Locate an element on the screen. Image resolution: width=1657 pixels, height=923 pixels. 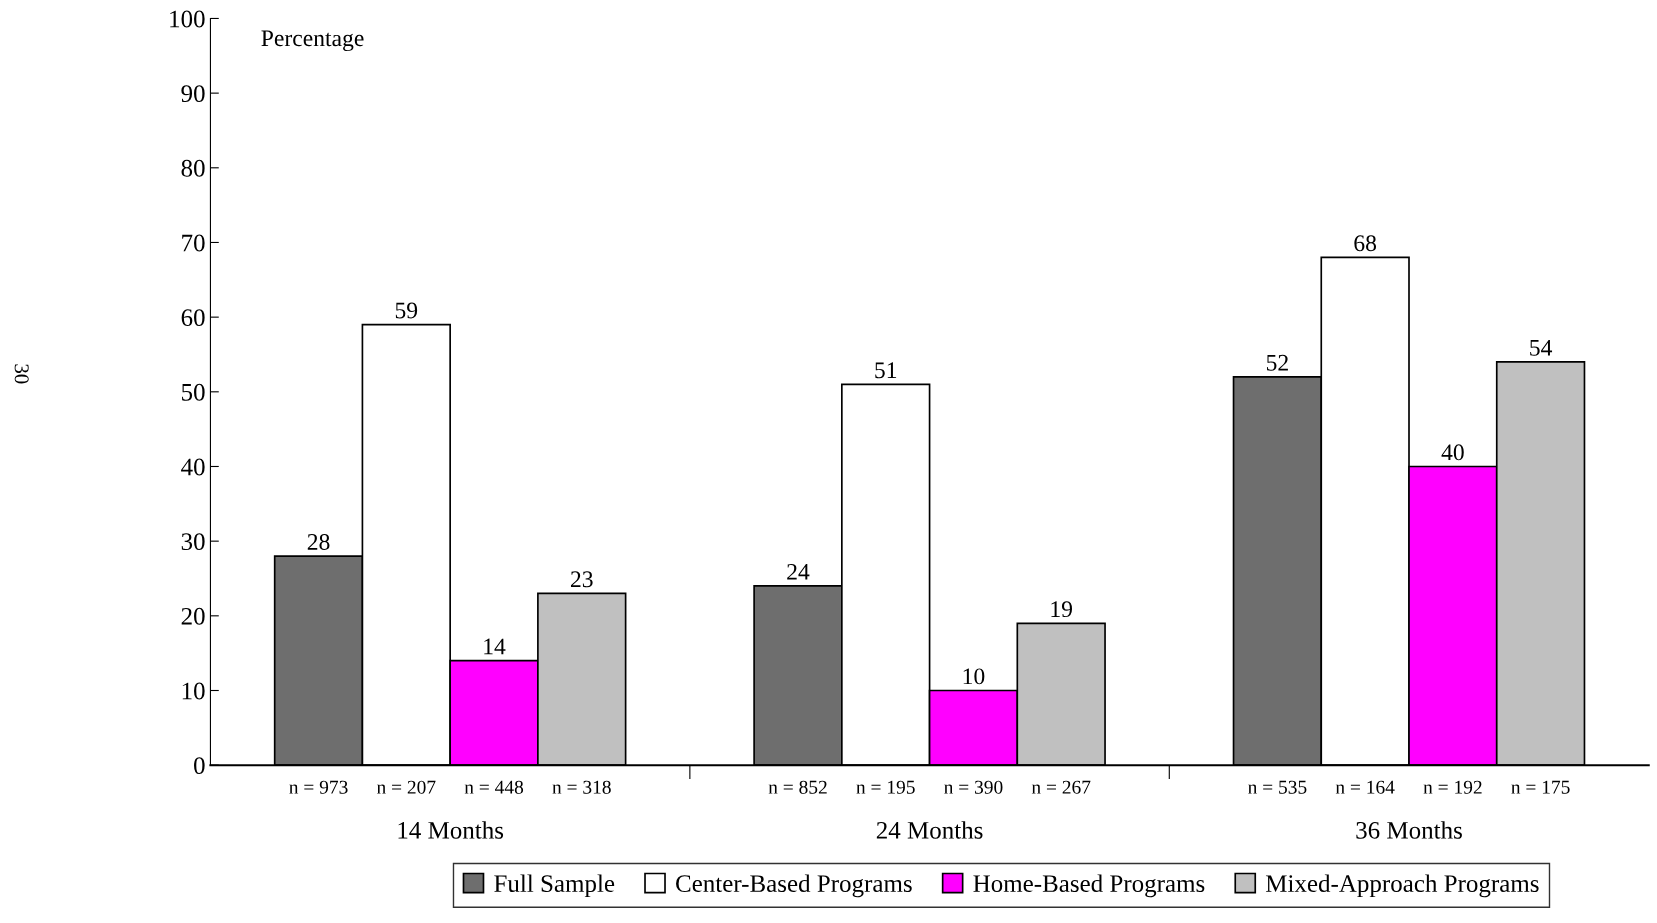
y-tick-label: 20 is located at coordinates (193, 616).